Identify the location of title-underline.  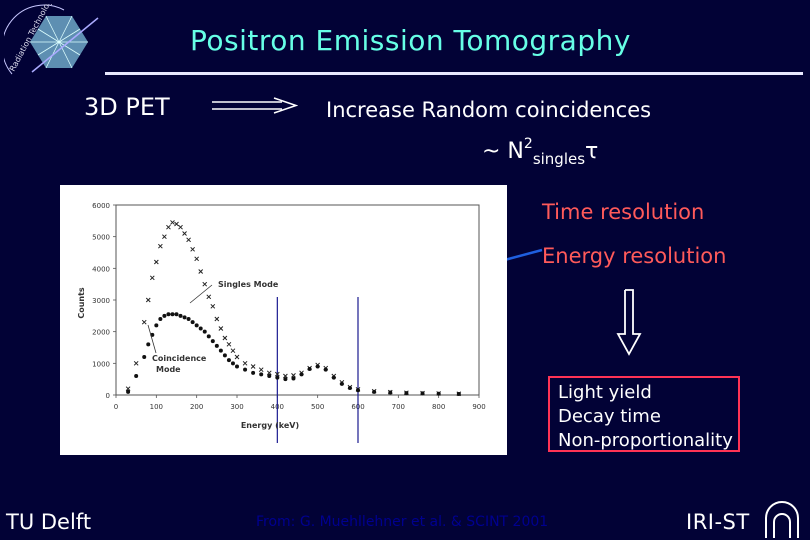
(454, 73).